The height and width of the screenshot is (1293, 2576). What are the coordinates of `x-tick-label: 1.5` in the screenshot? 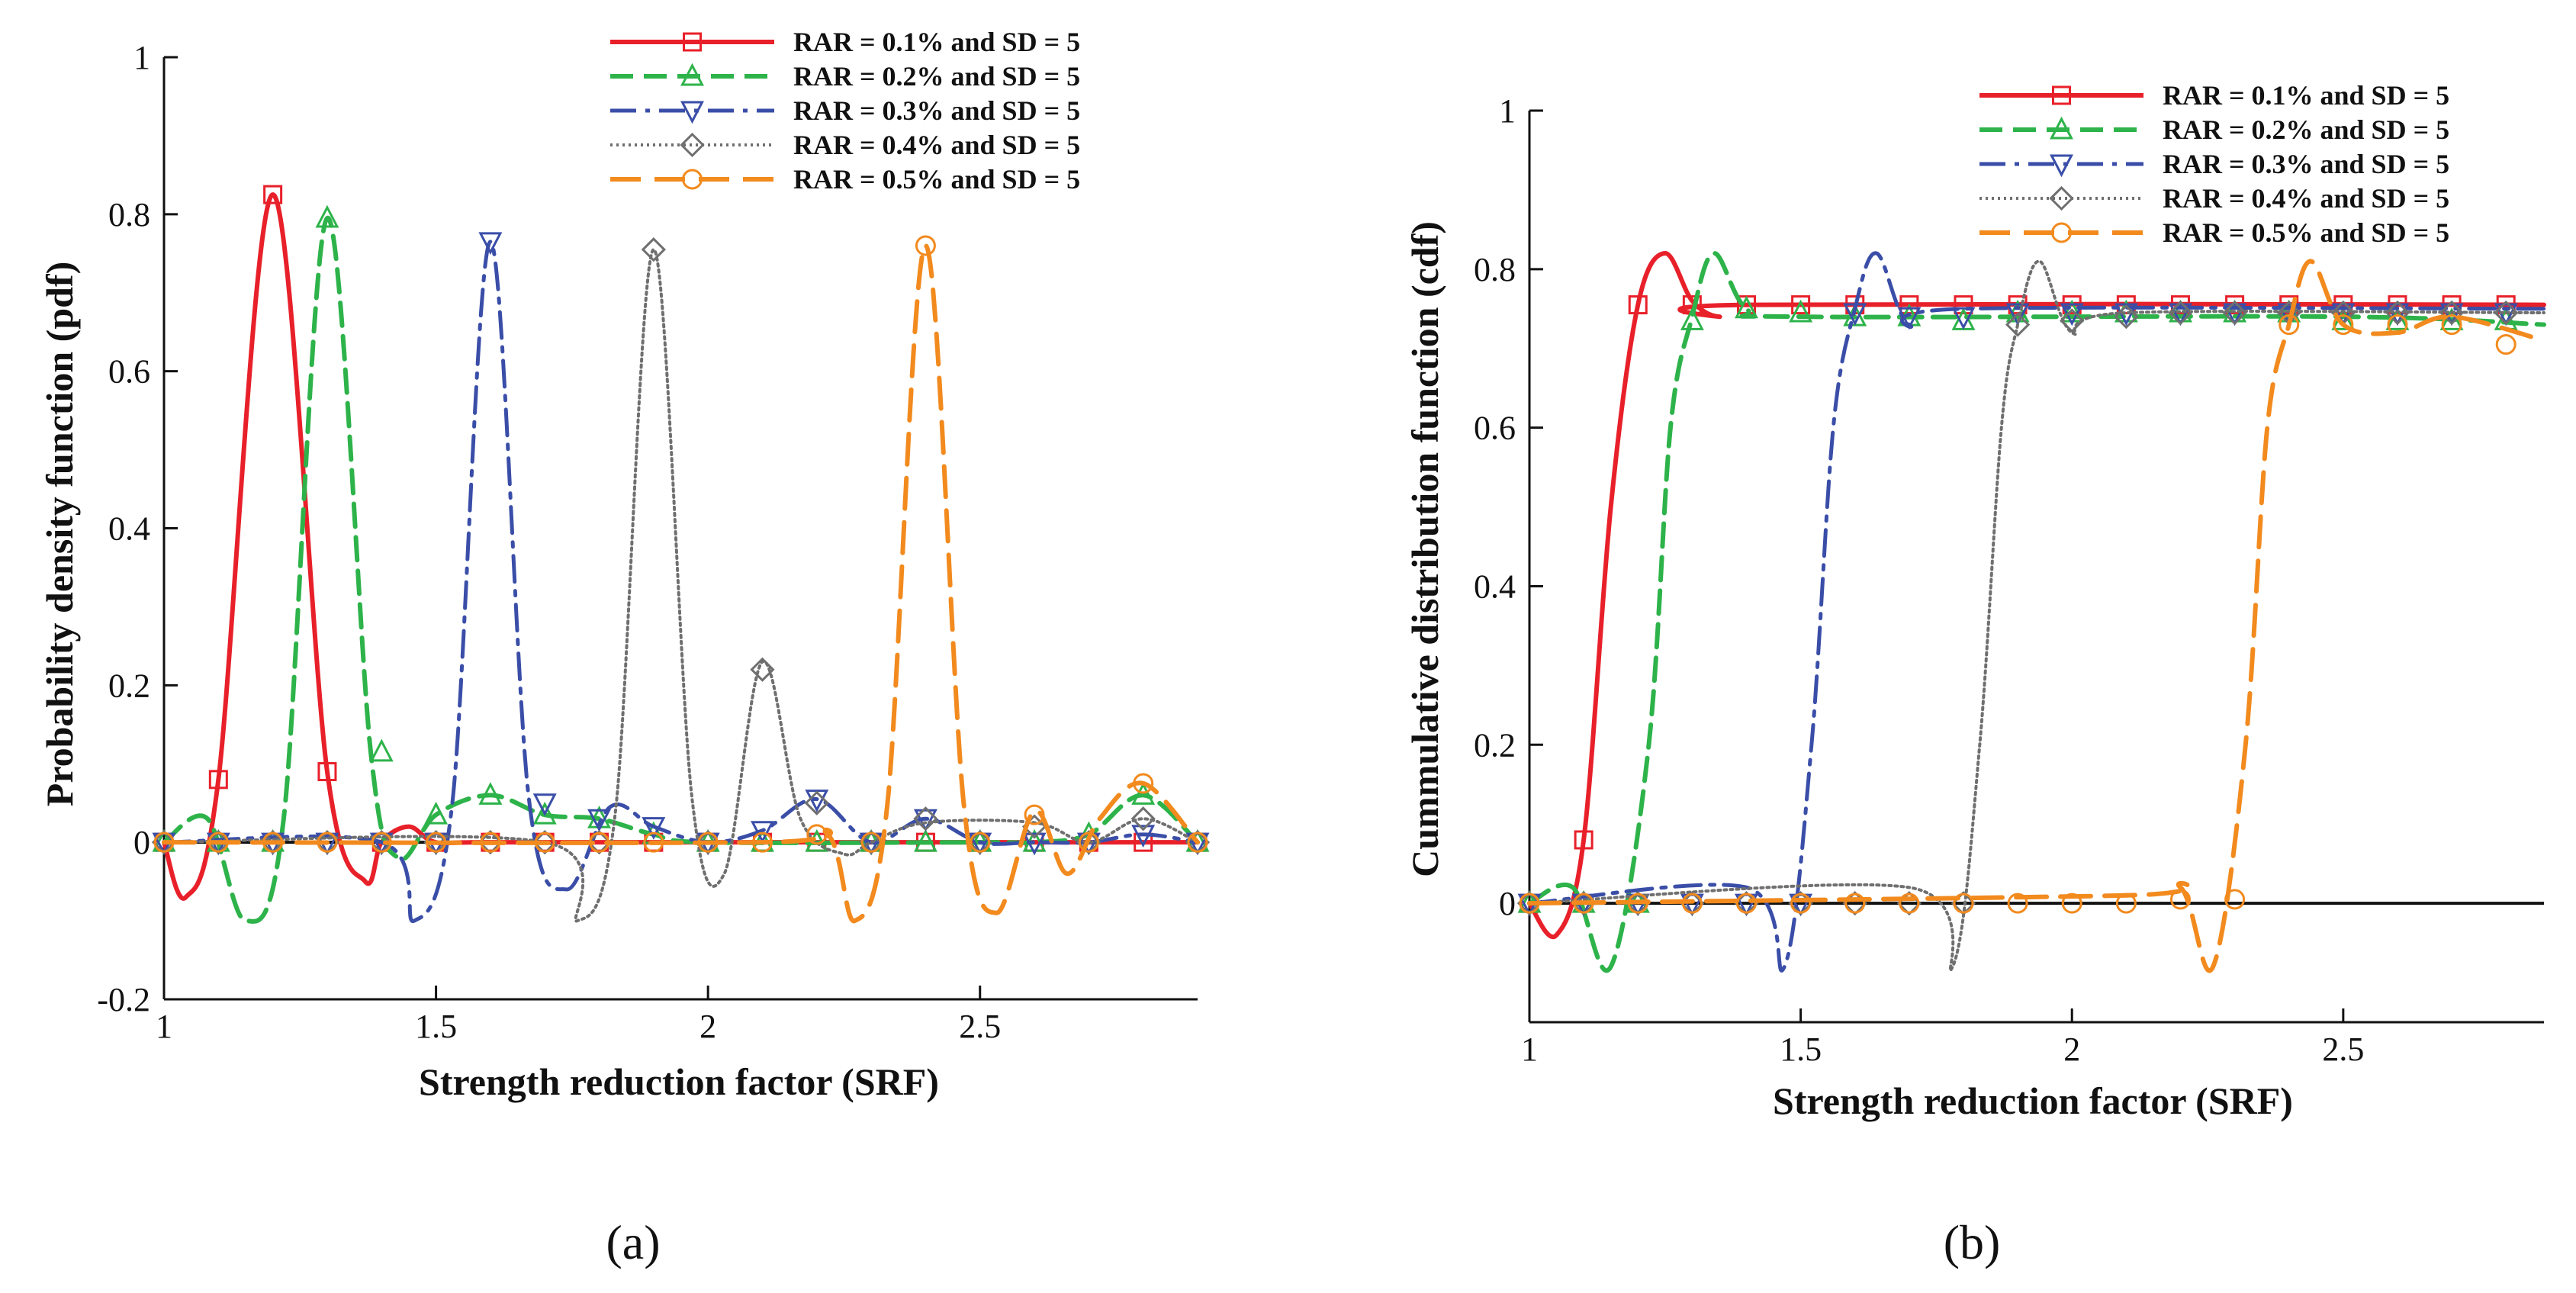 It's located at (1801, 1049).